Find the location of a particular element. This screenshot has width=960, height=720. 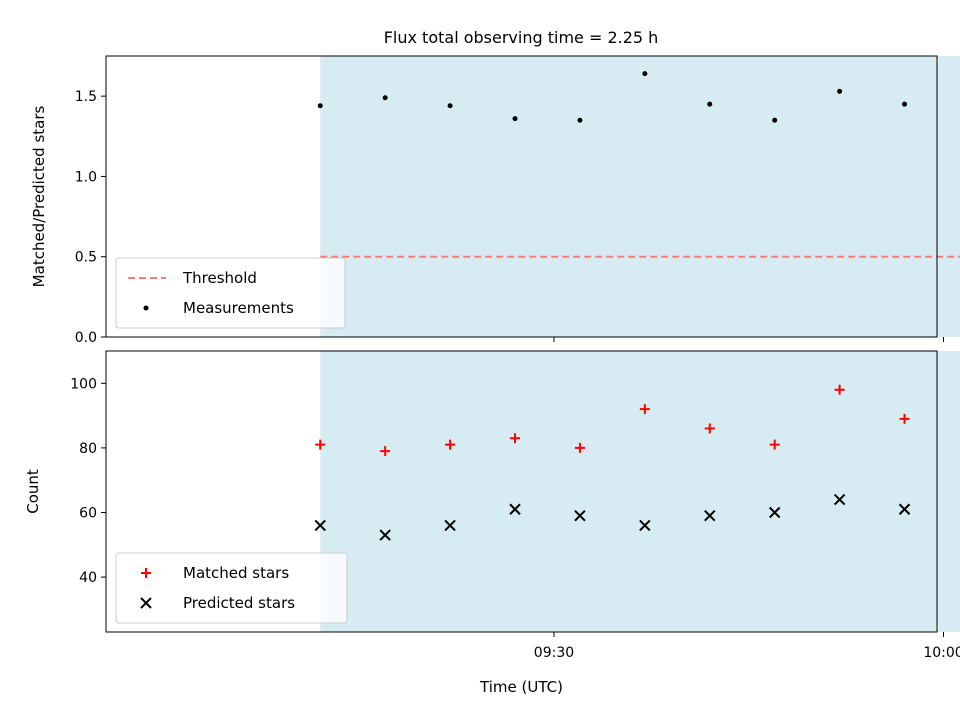

y-tick-label: 60 is located at coordinates (88, 513).